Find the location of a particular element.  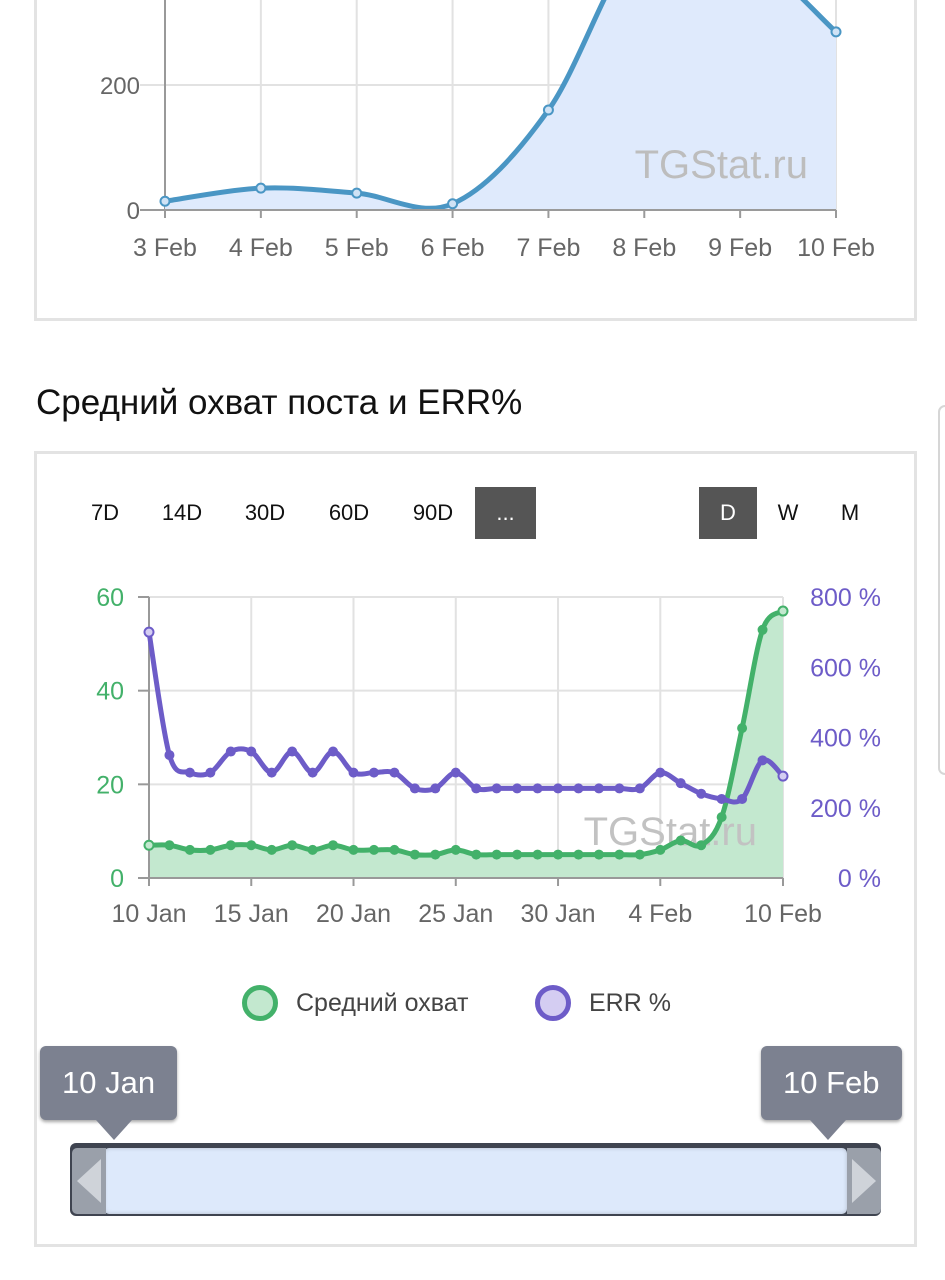

top-x-tick-label: 9 Feb is located at coordinates (740, 248).